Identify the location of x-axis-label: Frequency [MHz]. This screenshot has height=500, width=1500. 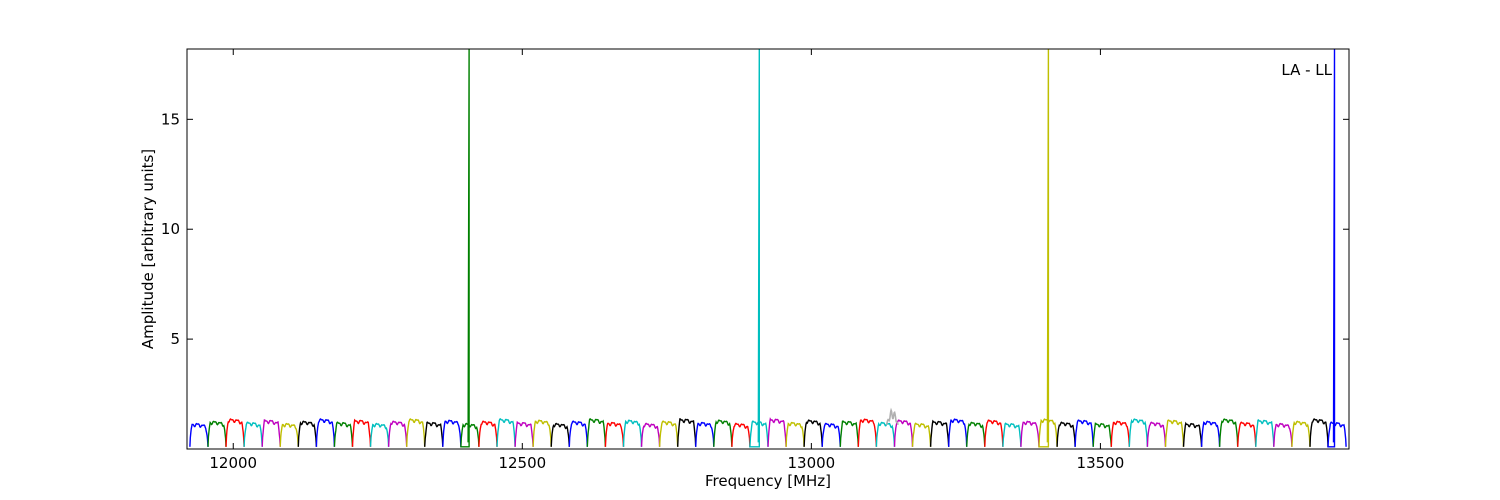
(768, 481).